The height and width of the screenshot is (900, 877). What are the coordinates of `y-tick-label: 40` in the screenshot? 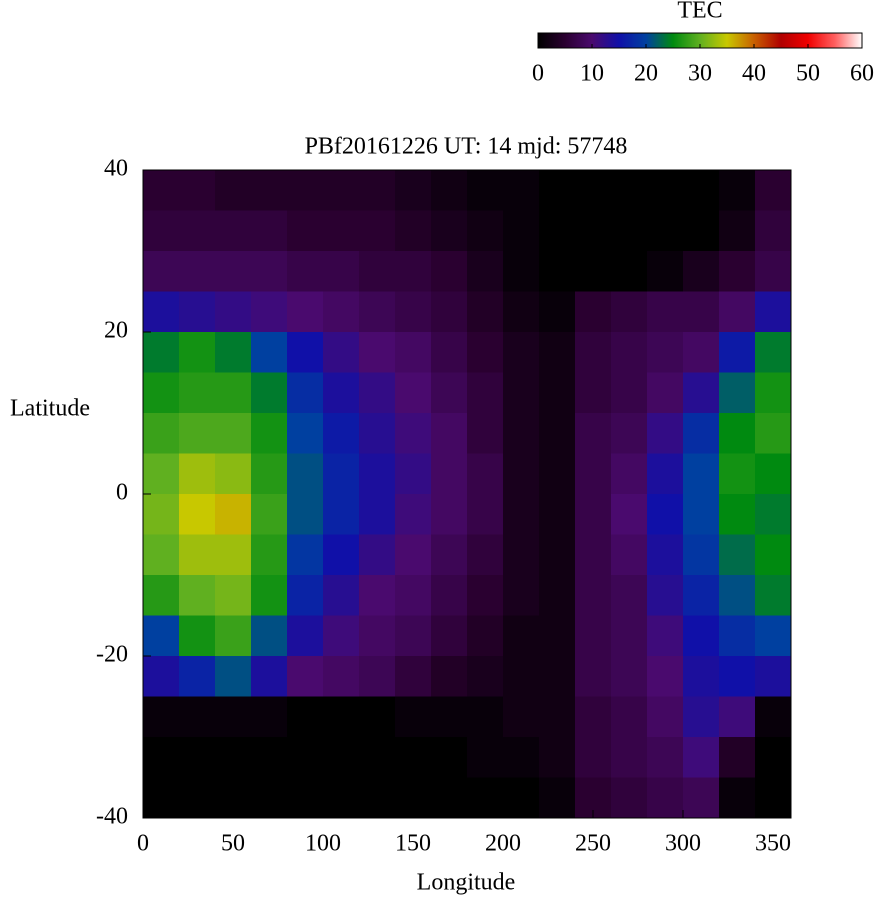 It's located at (116, 169).